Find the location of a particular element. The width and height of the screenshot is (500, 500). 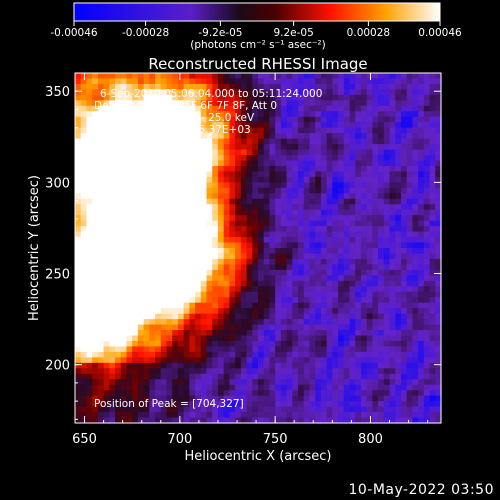

y-tick-label: 300 is located at coordinates (57, 183).